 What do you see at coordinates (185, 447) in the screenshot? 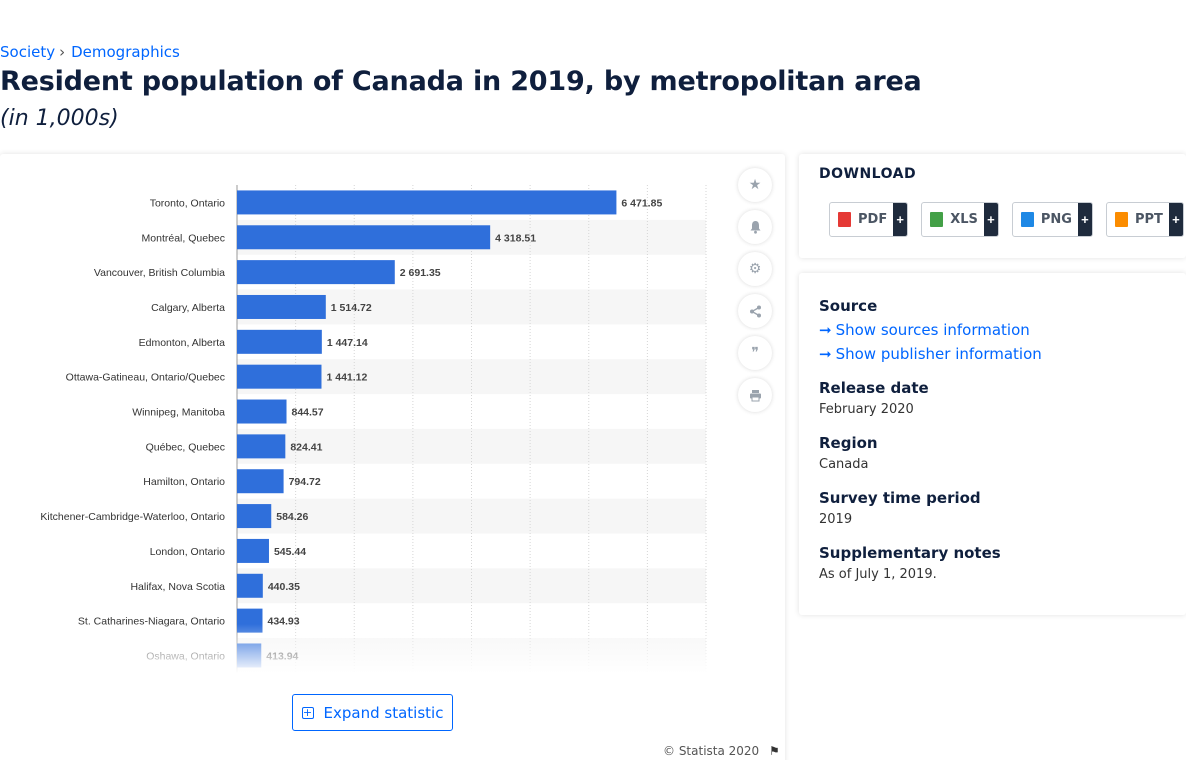
I see `category-label: Québec, Quebec` at bounding box center [185, 447].